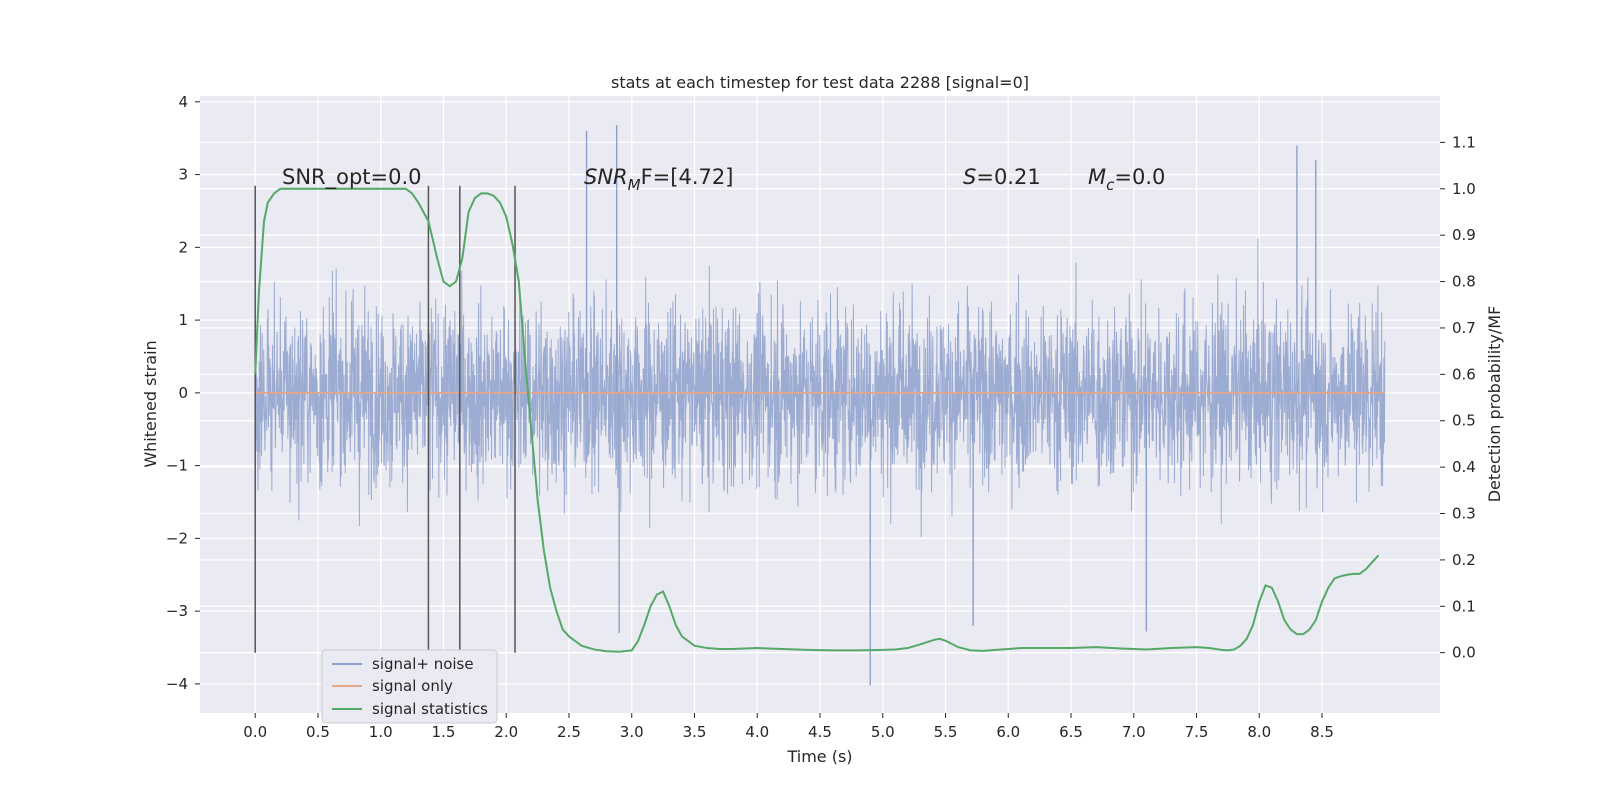 The width and height of the screenshot is (1600, 800). I want to click on annotation-snr-opt: SNR_opt=0.0, so click(352, 177).